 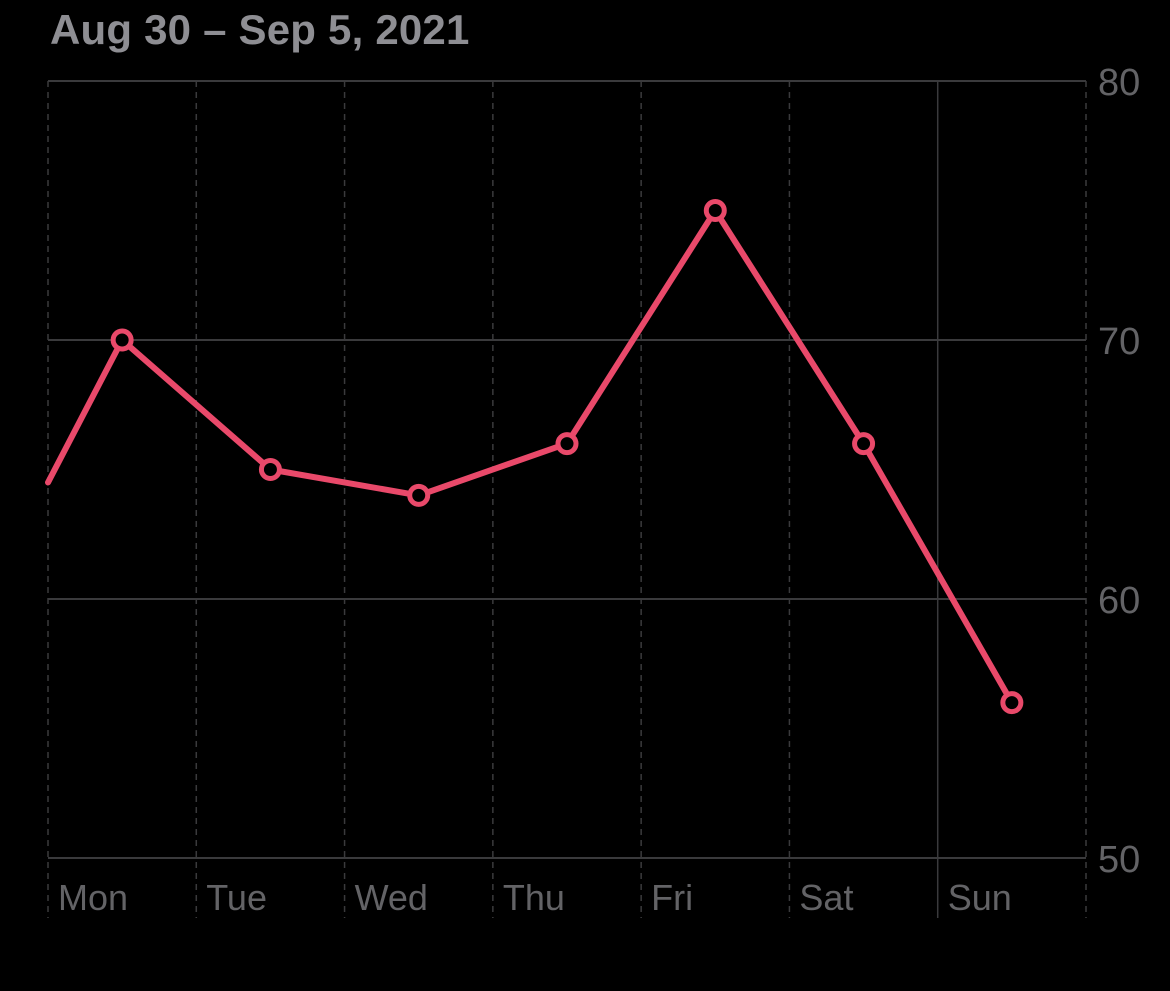 I want to click on y-tick-label: 50, so click(x=1119, y=860).